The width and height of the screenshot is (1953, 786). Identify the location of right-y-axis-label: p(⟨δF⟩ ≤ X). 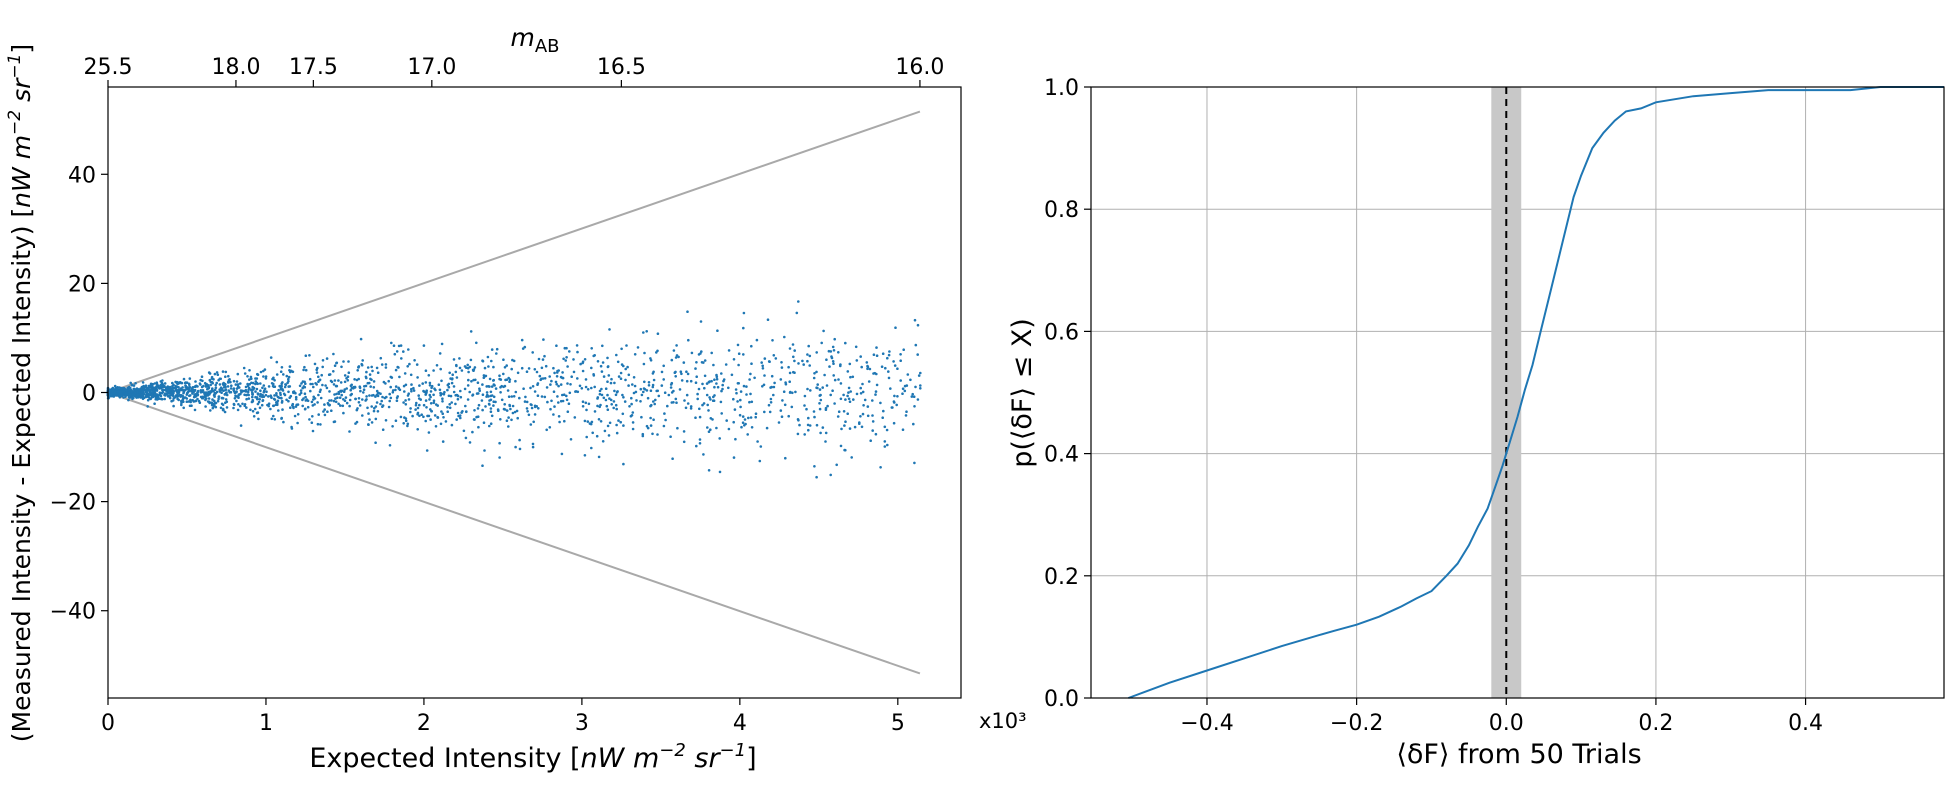
(1022, 393).